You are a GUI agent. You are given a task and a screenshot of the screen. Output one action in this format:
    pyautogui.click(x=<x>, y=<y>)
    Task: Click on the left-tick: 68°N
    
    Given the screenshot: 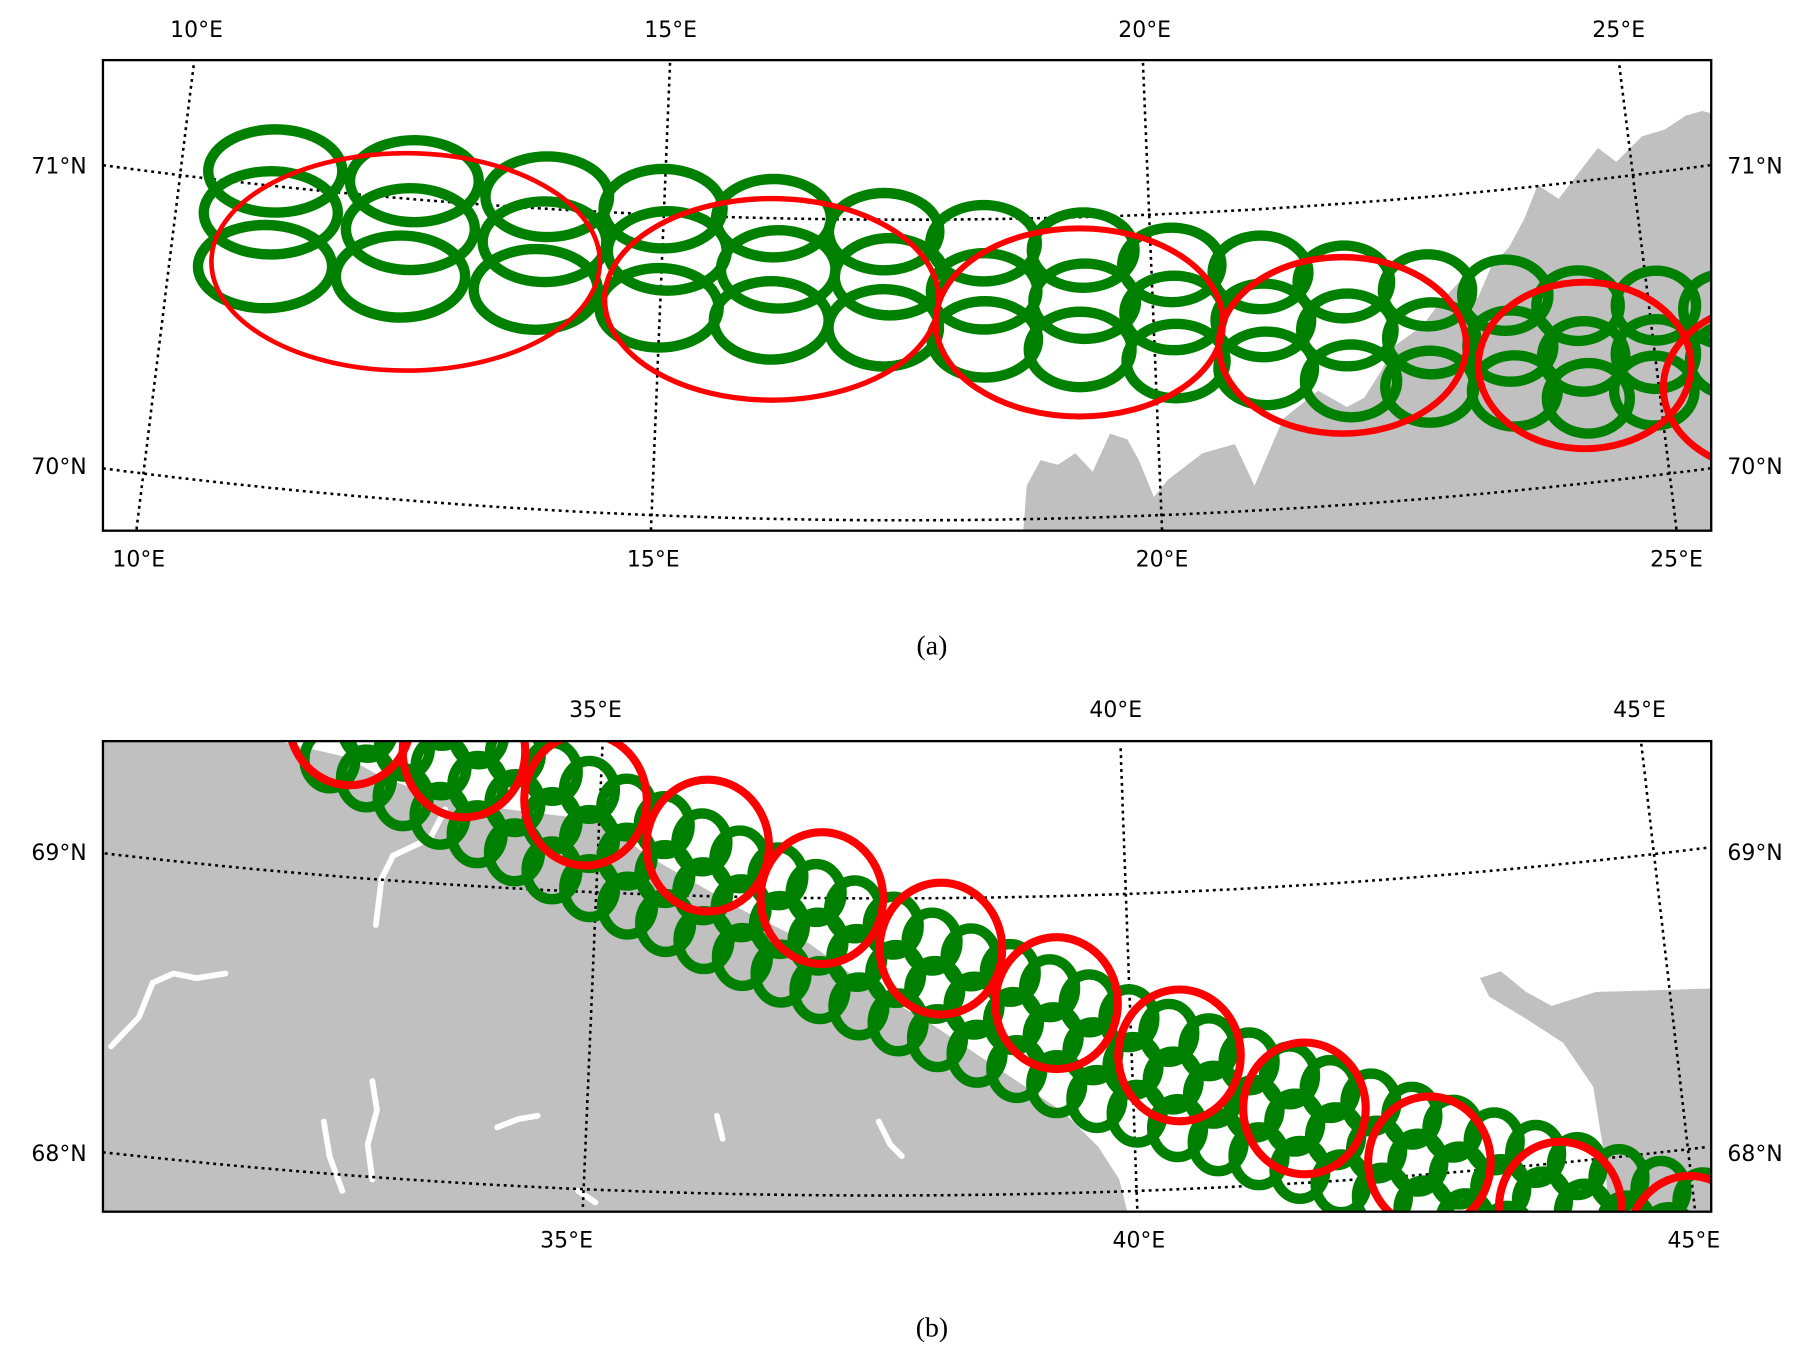 What is the action you would take?
    pyautogui.click(x=58, y=1154)
    